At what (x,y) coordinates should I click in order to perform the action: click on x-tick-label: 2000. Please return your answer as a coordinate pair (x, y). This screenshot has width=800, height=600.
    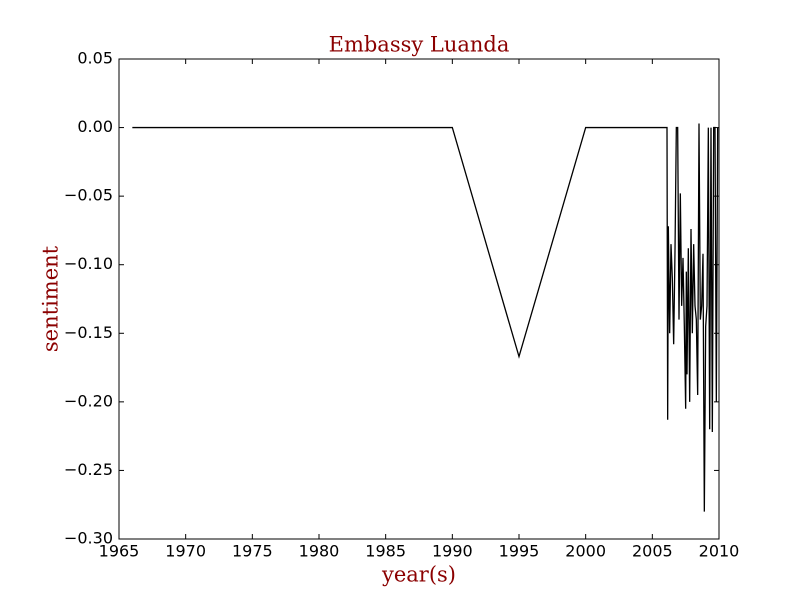
    Looking at the image, I should click on (585, 551).